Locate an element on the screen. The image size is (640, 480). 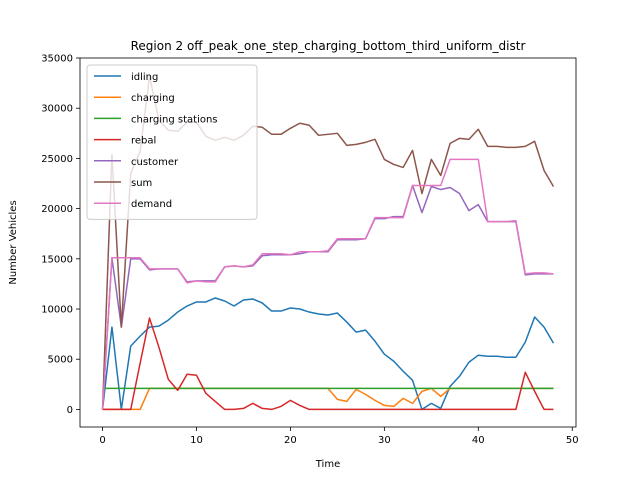
y-tick-label: 25000 is located at coordinates (57, 159).